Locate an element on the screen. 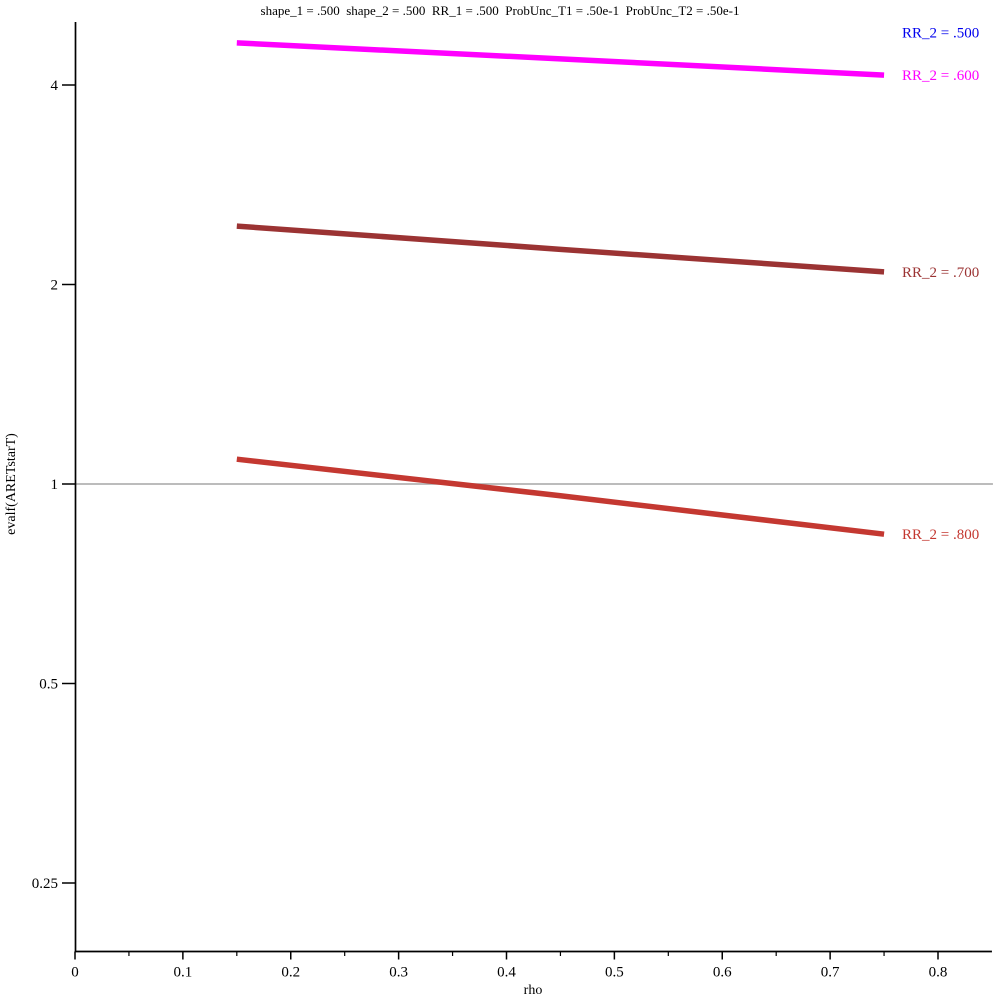 The width and height of the screenshot is (1000, 1000). series-label: RR_2 = .800 is located at coordinates (940, 535).